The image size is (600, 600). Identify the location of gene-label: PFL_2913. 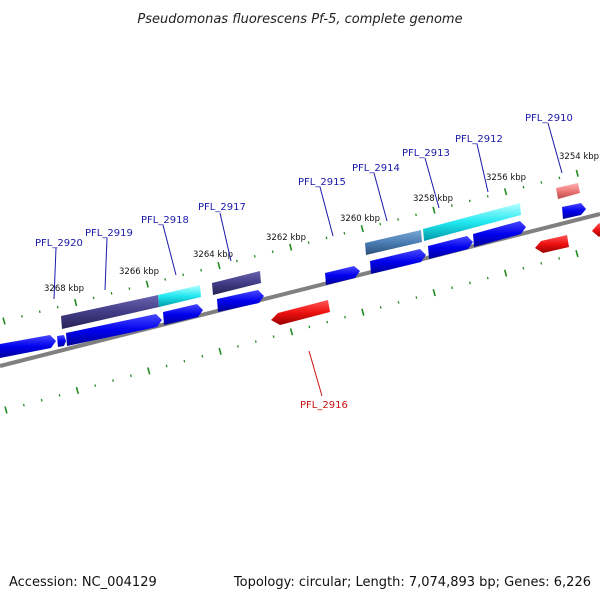
(426, 153).